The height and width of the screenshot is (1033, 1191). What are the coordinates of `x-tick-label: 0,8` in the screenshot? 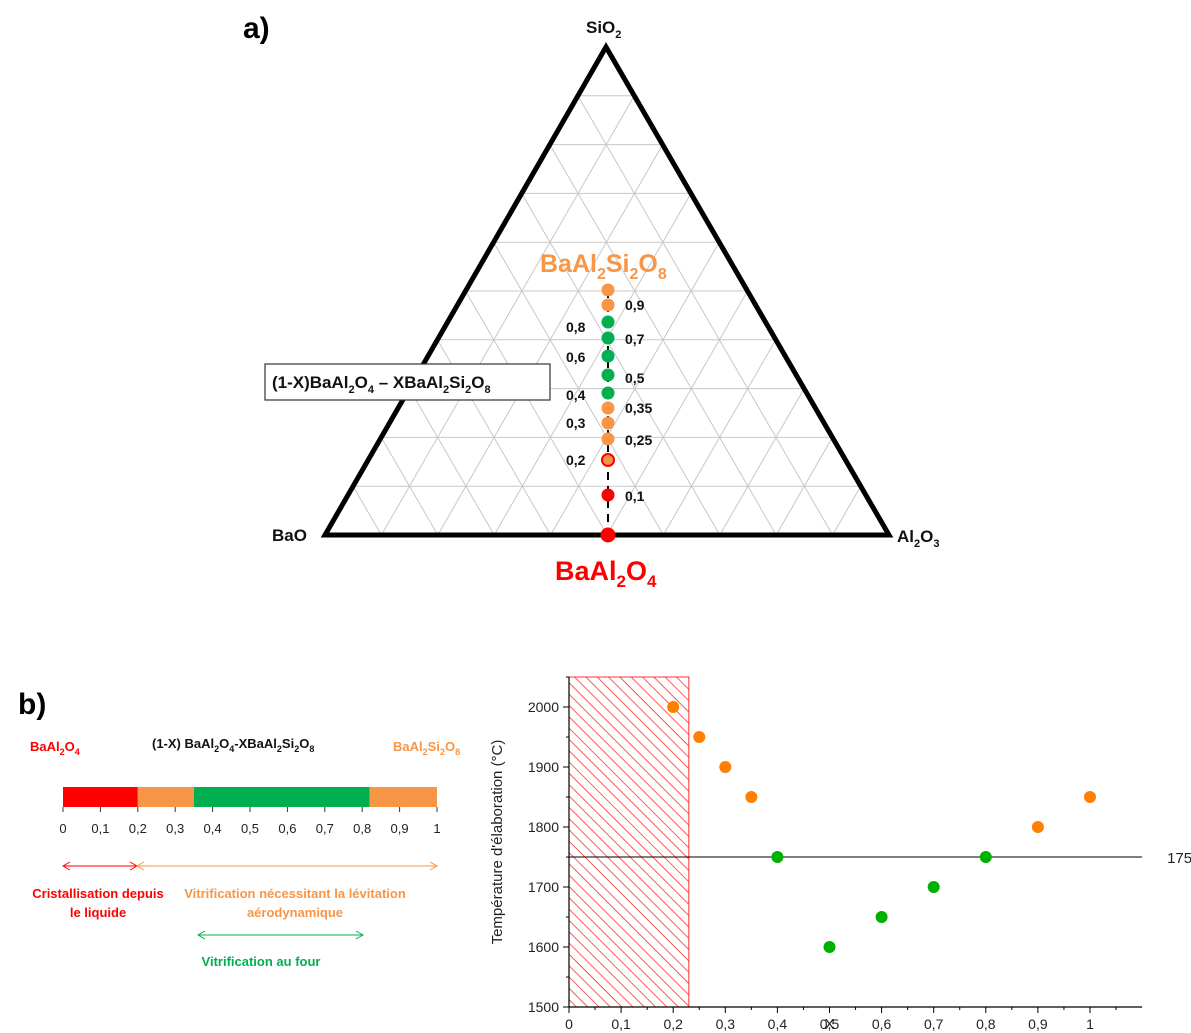 It's located at (986, 1024).